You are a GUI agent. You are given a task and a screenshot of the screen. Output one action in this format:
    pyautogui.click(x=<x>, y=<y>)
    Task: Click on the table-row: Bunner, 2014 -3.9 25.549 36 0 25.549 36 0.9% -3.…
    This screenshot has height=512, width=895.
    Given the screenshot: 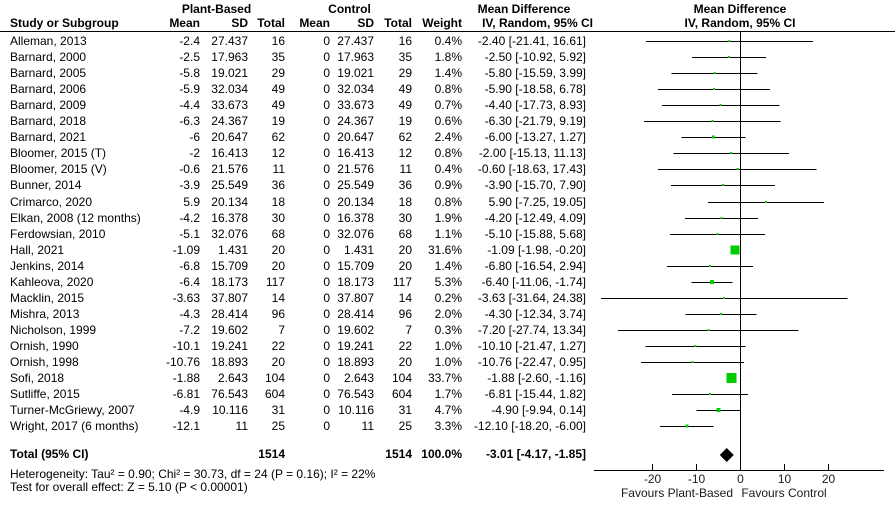 What is the action you would take?
    pyautogui.click(x=447, y=185)
    